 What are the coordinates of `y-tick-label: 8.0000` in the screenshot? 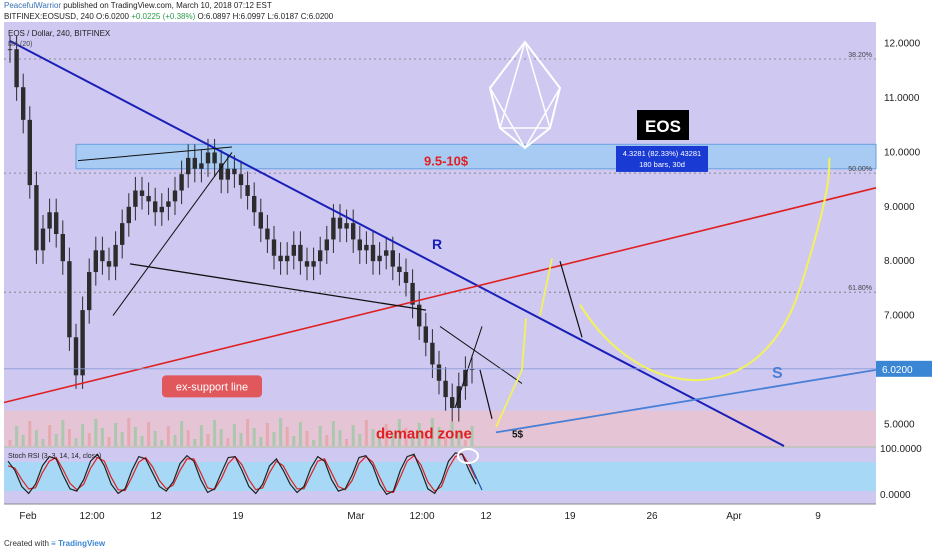 It's located at (899, 261).